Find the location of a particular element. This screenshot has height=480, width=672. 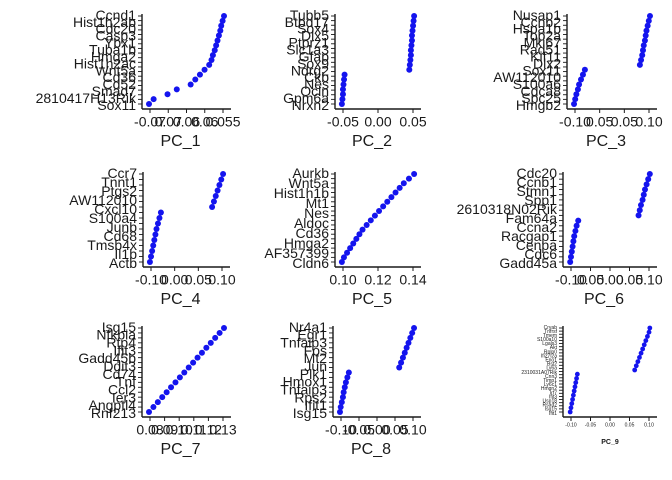

x-tick-label: -0.10 is located at coordinates (571, 426).